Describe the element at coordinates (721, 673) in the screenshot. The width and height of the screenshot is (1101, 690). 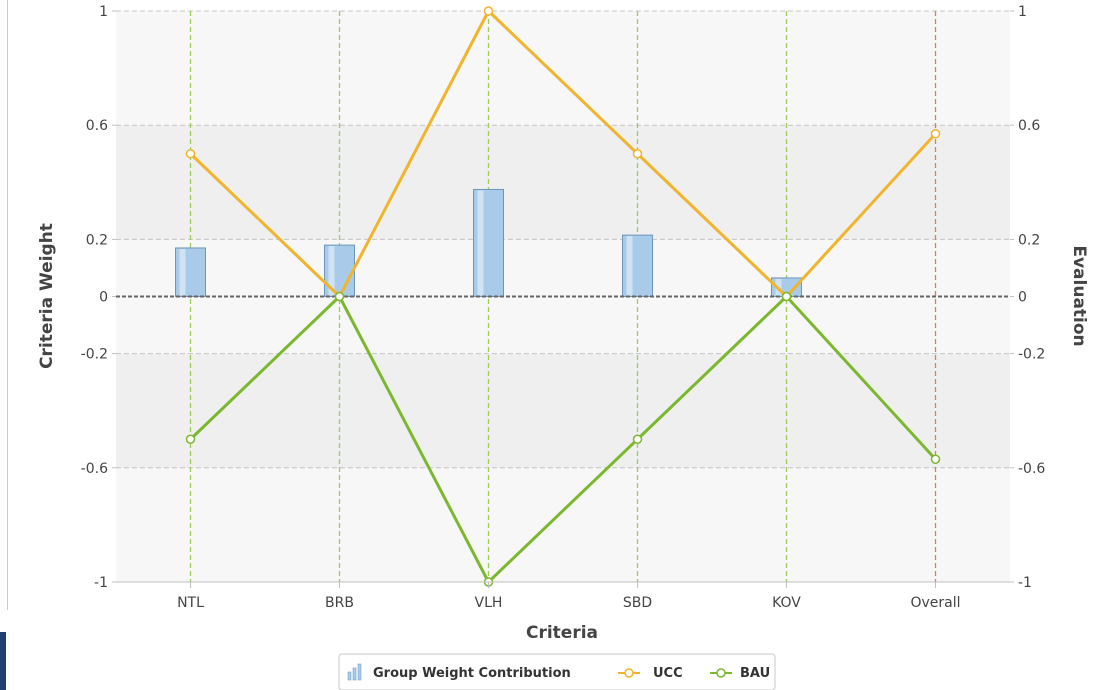
I see `bau-marker-icon` at that location.